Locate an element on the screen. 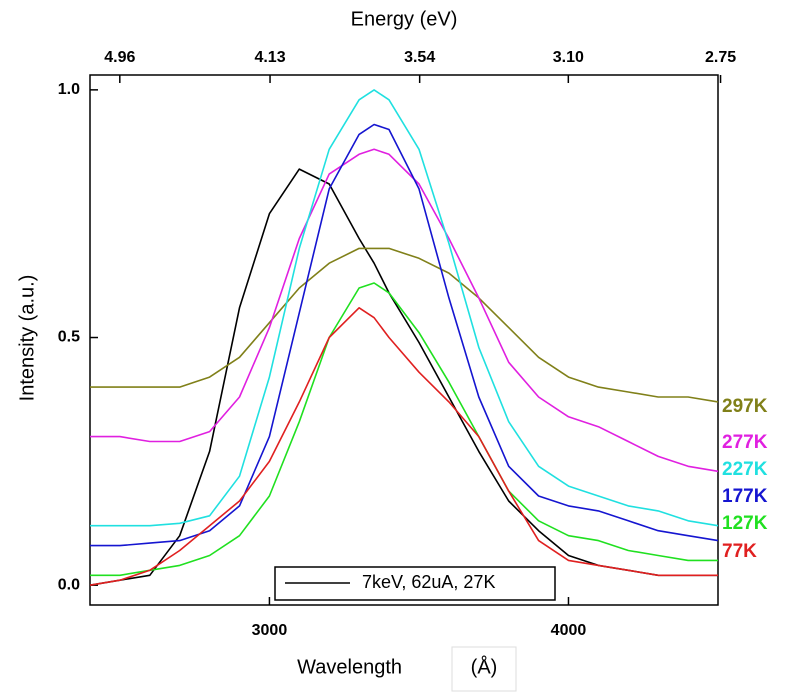 This screenshot has width=787, height=698. end-label: 277K is located at coordinates (745, 442).